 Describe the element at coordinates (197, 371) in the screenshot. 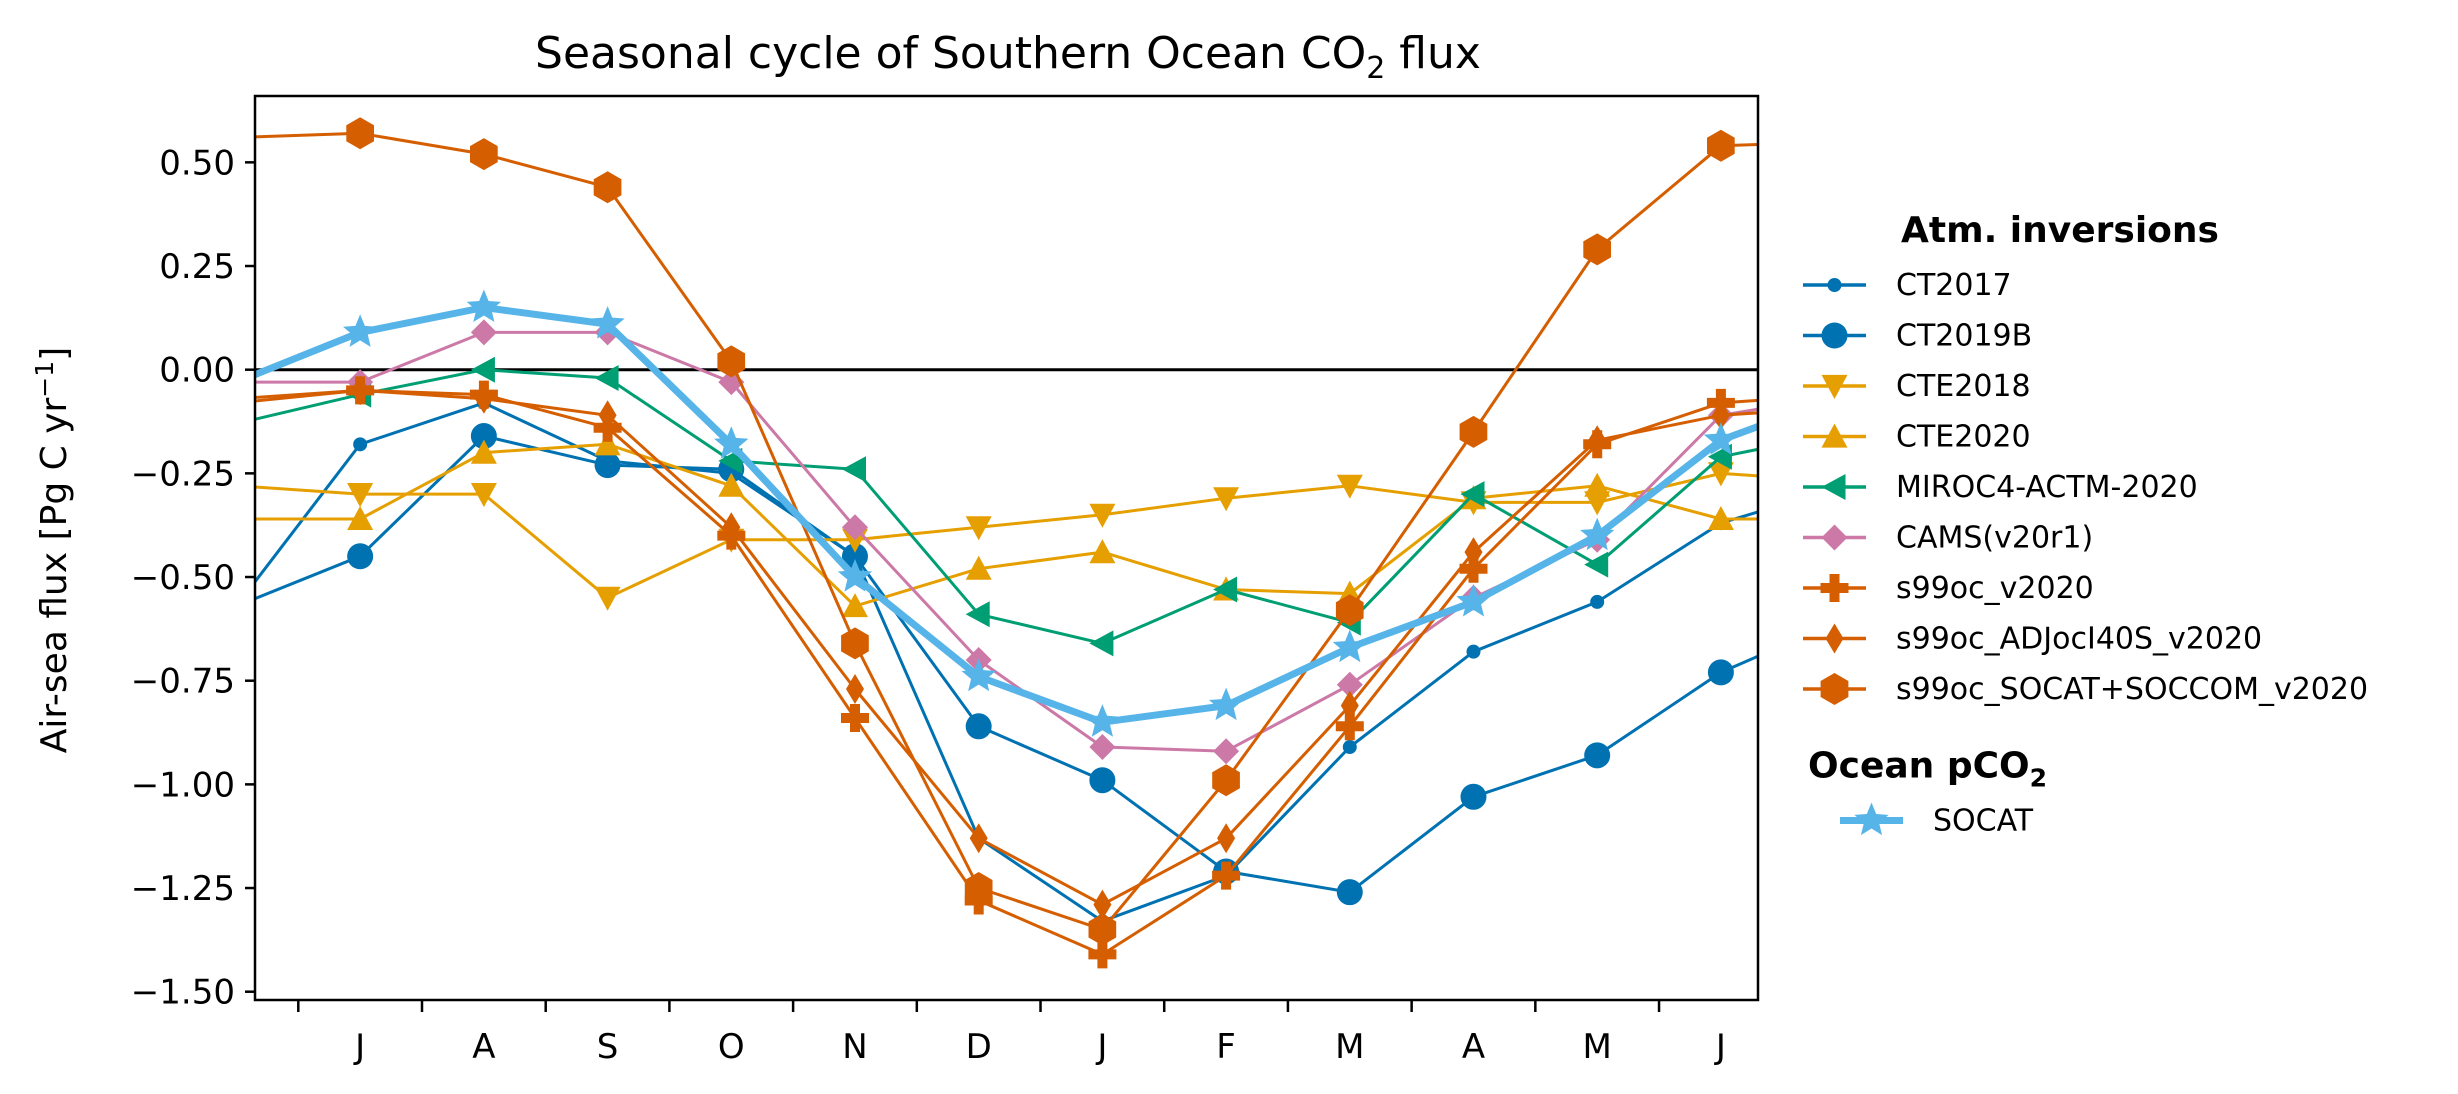

I see `y-tick-label-2: 0.00` at that location.